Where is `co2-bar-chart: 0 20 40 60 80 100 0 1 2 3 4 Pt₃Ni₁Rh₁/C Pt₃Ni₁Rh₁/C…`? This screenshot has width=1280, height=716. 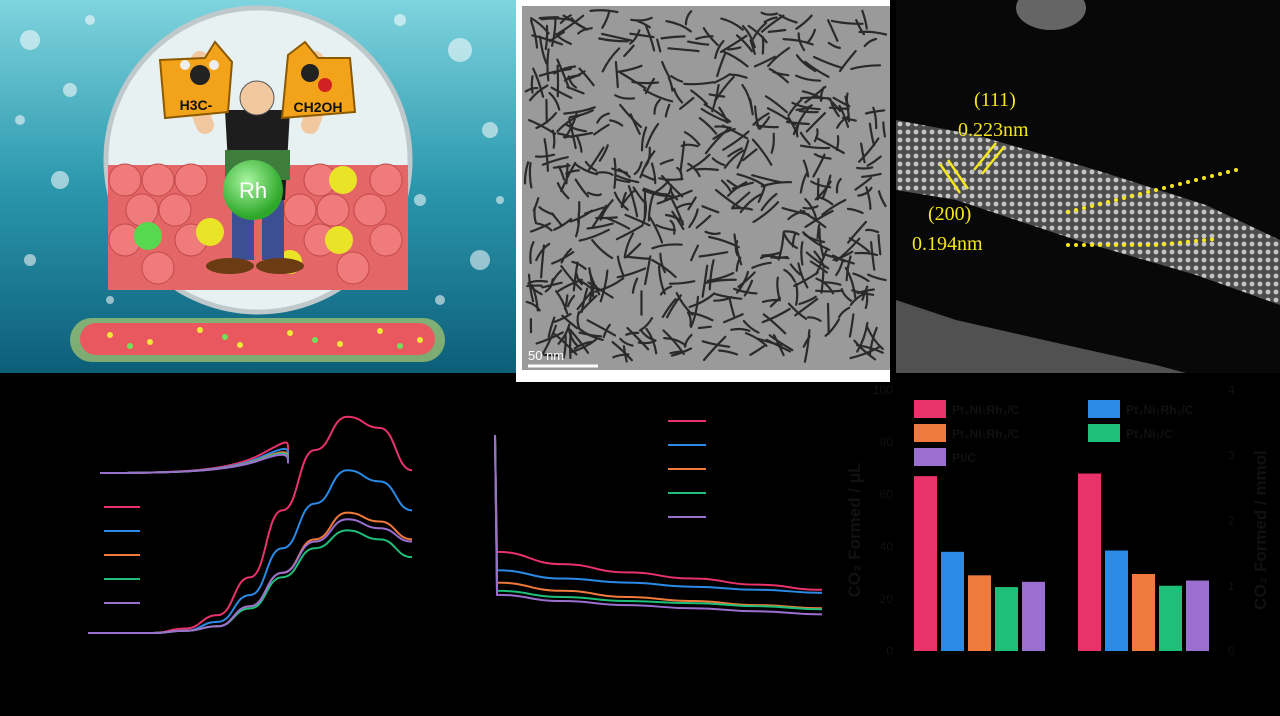 co2-bar-chart: 0 20 40 60 80 100 0 1 2 3 4 Pt₃Ni₁Rh₁/C Pt₃Ni₁Rh₁/C… is located at coordinates (1058, 530).